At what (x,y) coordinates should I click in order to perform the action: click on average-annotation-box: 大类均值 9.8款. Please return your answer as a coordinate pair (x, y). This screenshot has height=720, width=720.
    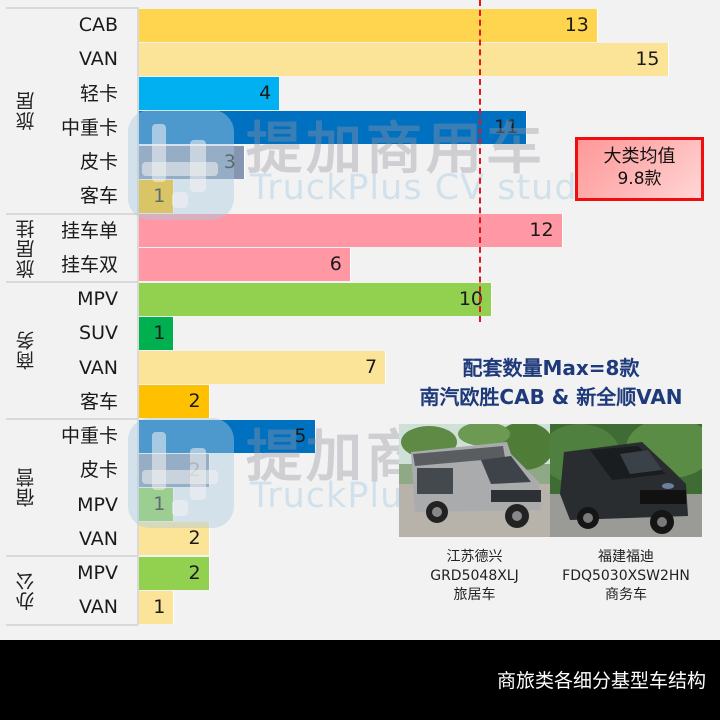
    Looking at the image, I should click on (639, 169).